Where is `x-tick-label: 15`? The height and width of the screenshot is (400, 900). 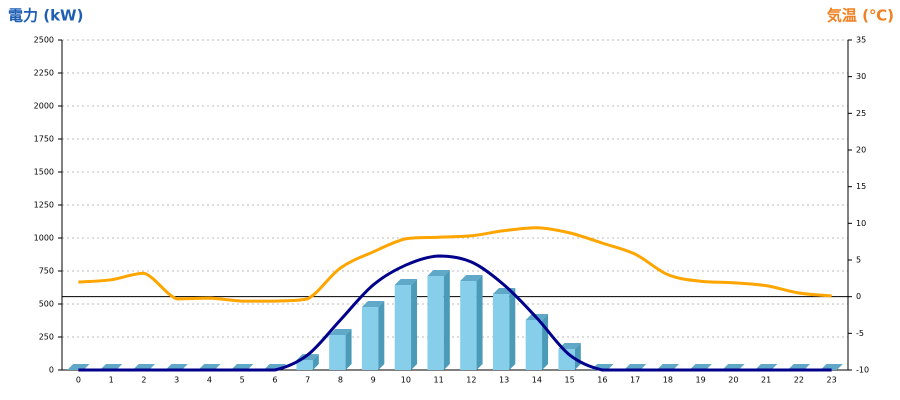 x-tick-label: 15 is located at coordinates (570, 380).